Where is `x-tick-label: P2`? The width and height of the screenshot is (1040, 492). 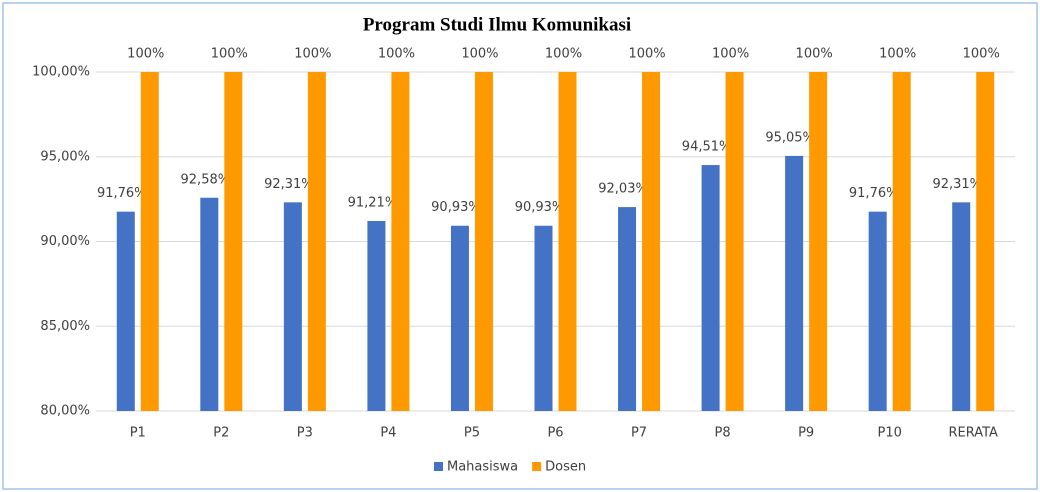
x-tick-label: P2 is located at coordinates (221, 433).